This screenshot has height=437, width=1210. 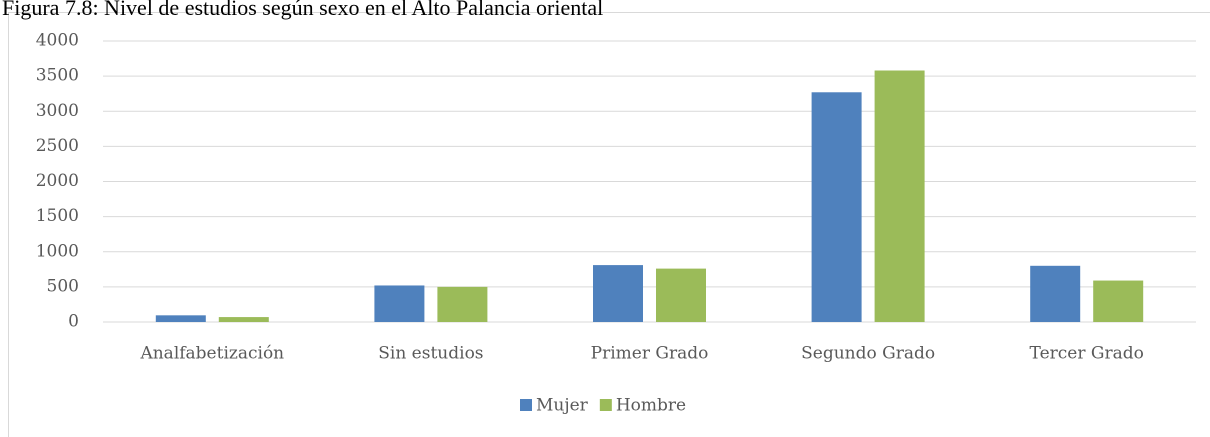 What do you see at coordinates (651, 406) in the screenshot?
I see `legend-label: Hombre` at bounding box center [651, 406].